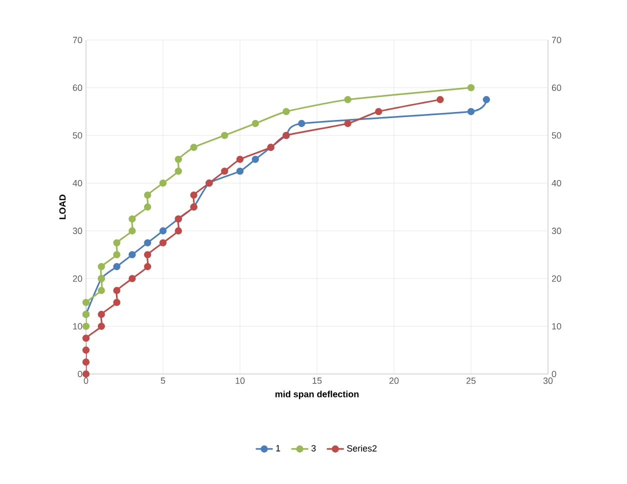  What do you see at coordinates (557, 135) in the screenshot?
I see `y2-tick-label: 50` at bounding box center [557, 135].